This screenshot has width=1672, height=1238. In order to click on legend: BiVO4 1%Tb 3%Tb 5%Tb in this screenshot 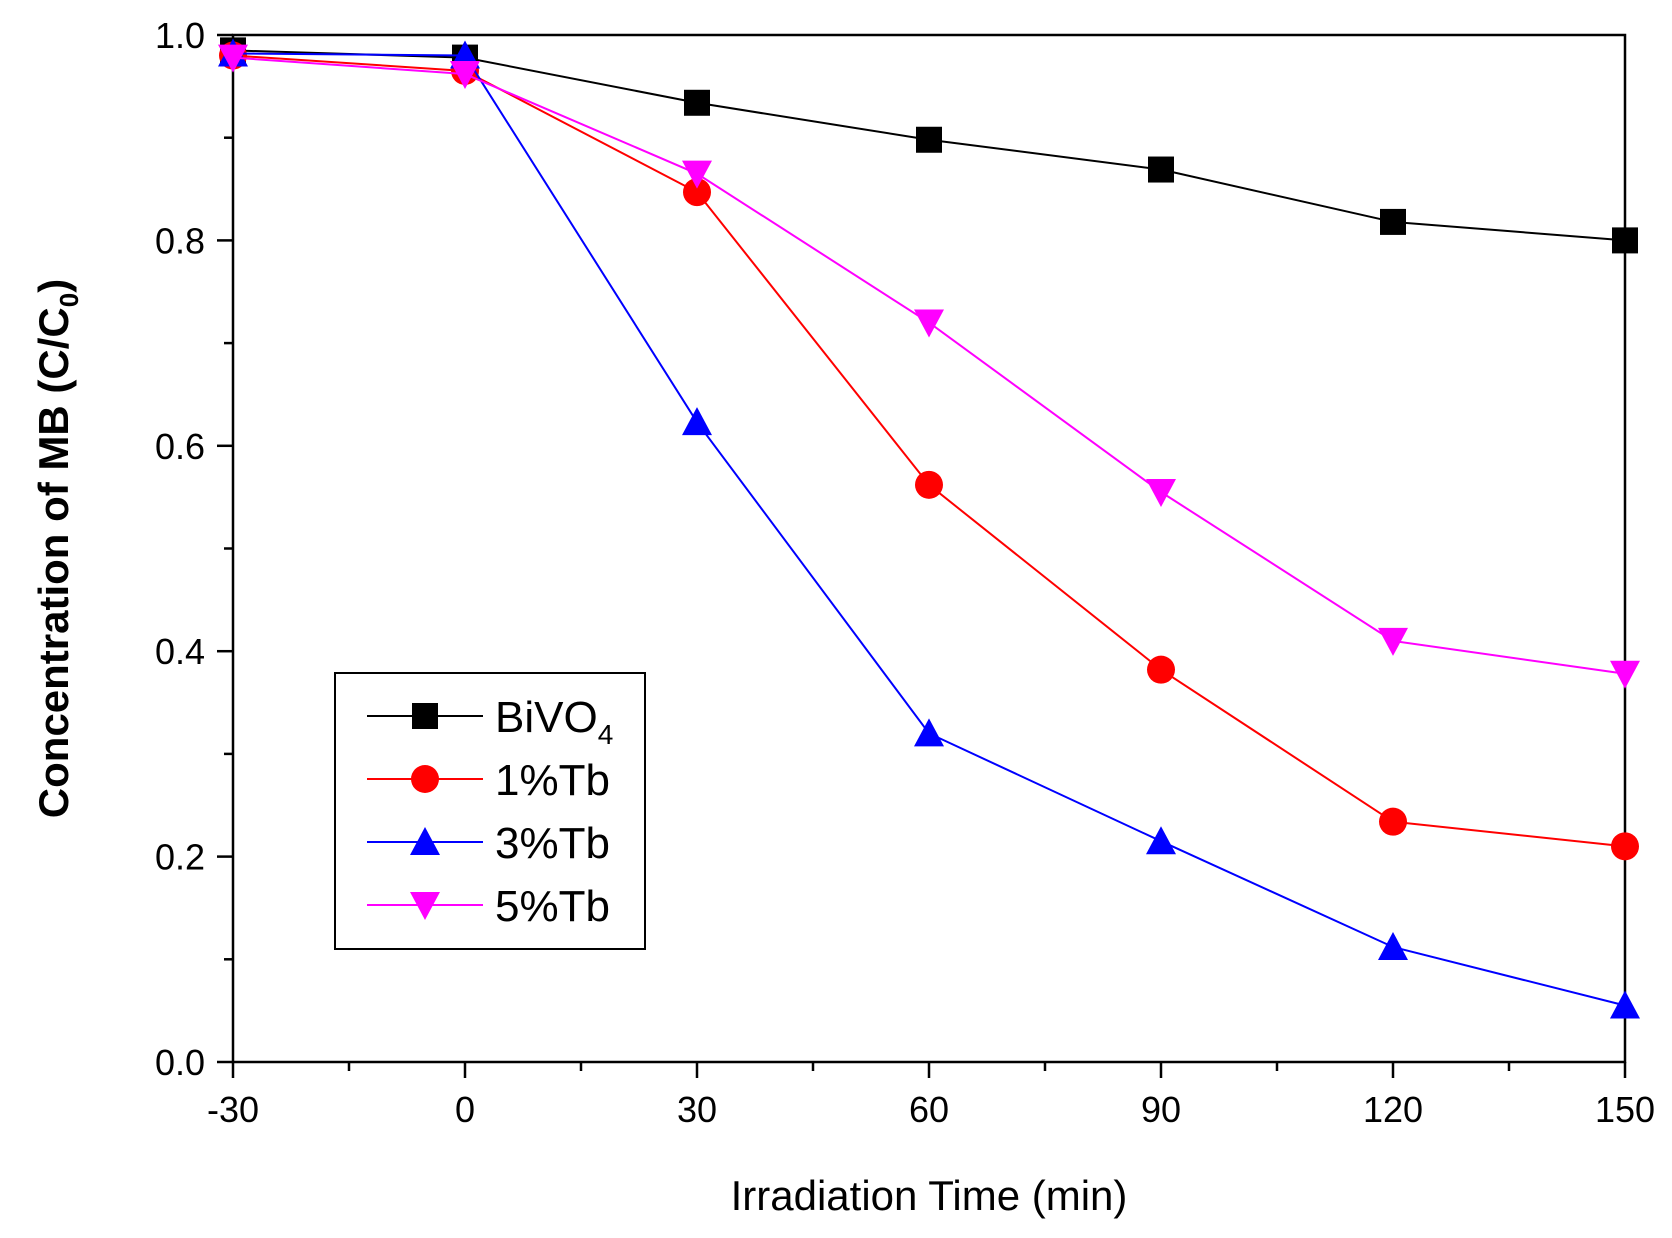, I will do `click(490, 811)`.